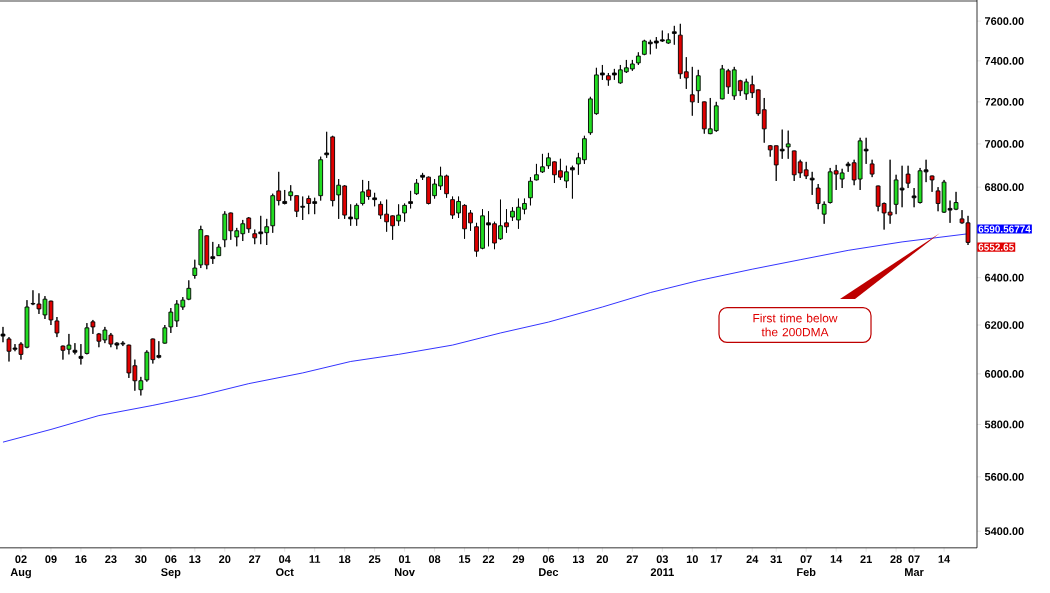 The image size is (1050, 593). What do you see at coordinates (1004, 325) in the screenshot?
I see `y-tick-label: 6200.00` at bounding box center [1004, 325].